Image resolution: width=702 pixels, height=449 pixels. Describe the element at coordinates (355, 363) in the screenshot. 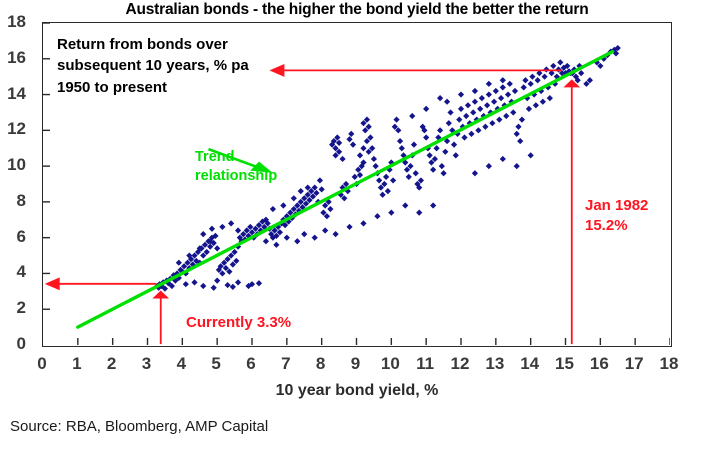

I see `x-axis-tick-label: 9` at that location.